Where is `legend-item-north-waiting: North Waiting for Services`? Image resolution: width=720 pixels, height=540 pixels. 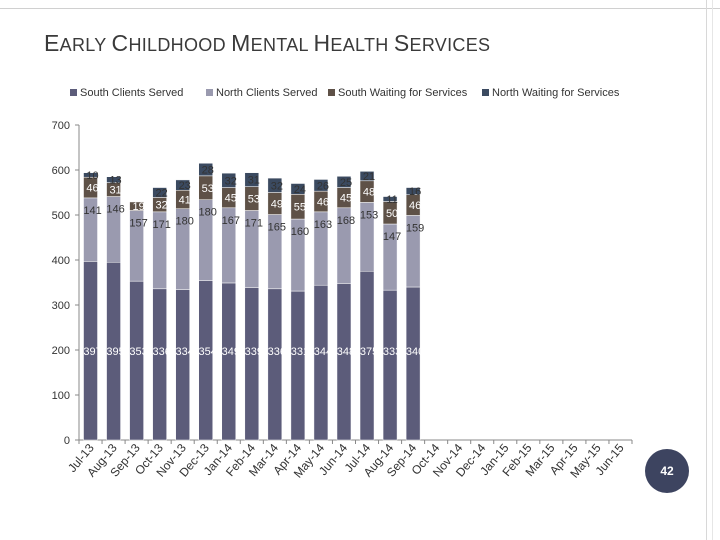 legend-item-north-waiting: North Waiting for Services is located at coordinates (550, 93).